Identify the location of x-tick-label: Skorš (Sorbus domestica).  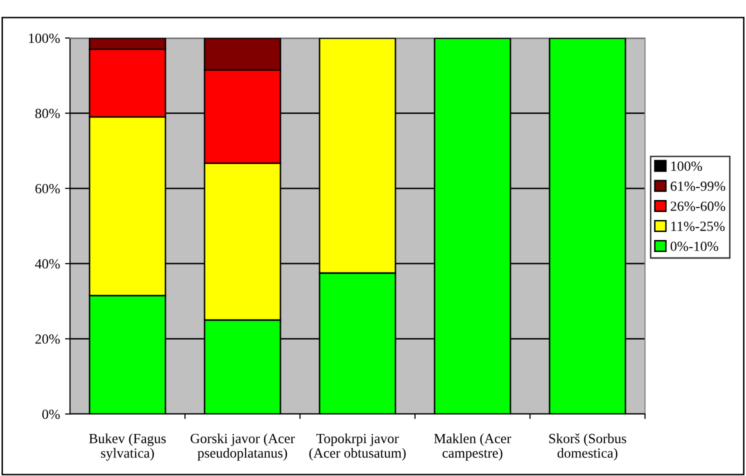
(587, 447).